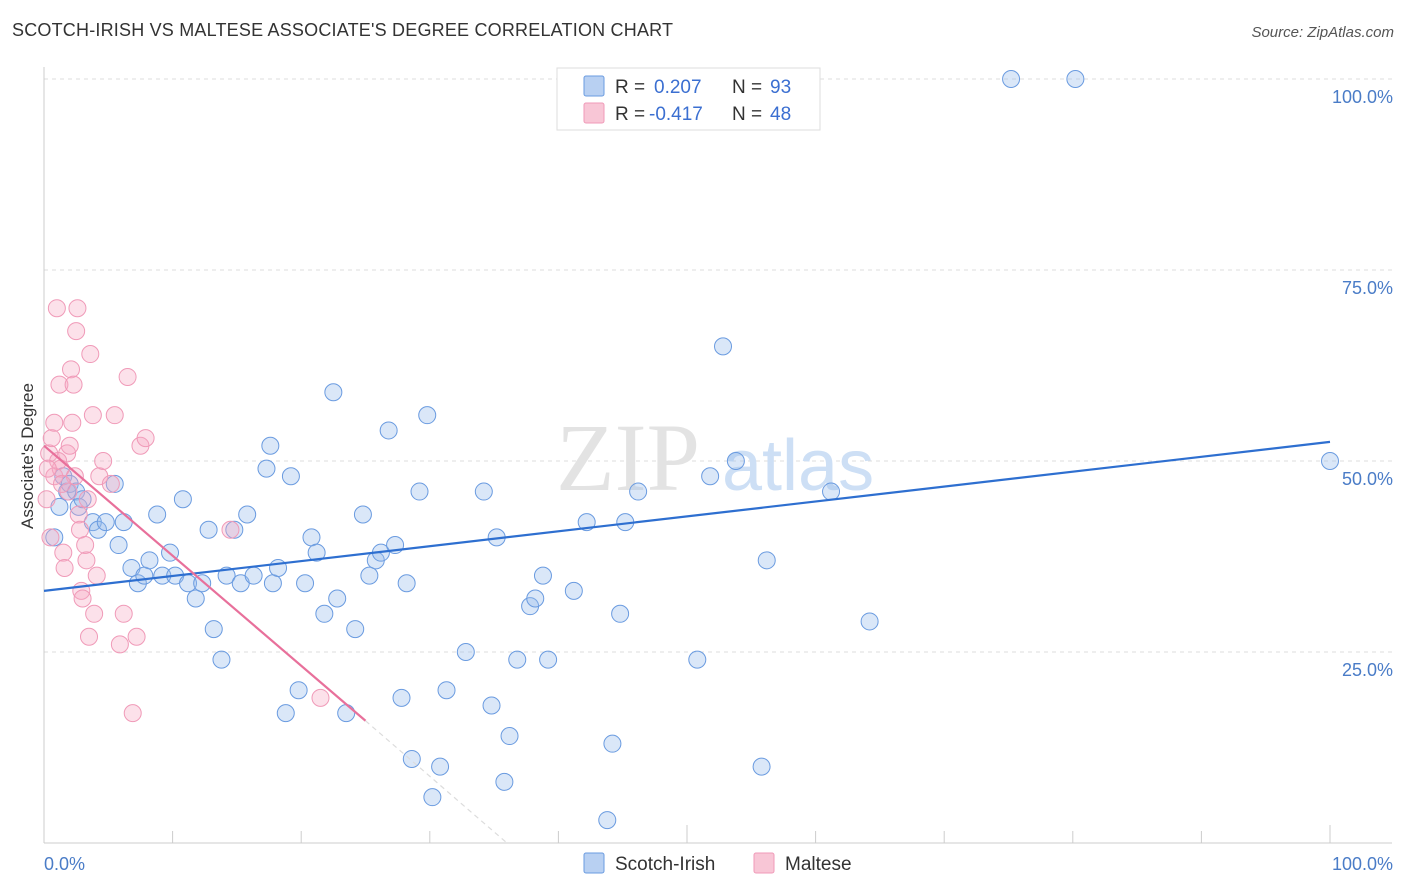  What do you see at coordinates (1362, 97) in the screenshot?
I see `y-tick-label: 100.0%` at bounding box center [1362, 97].